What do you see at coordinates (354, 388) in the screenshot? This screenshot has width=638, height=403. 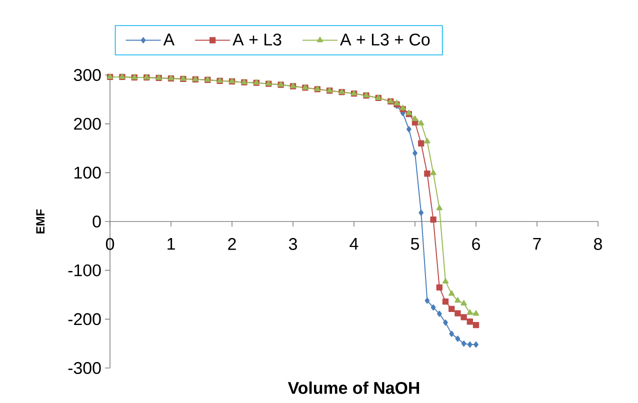 I see `x-axis-title: Volume of NaOH` at bounding box center [354, 388].